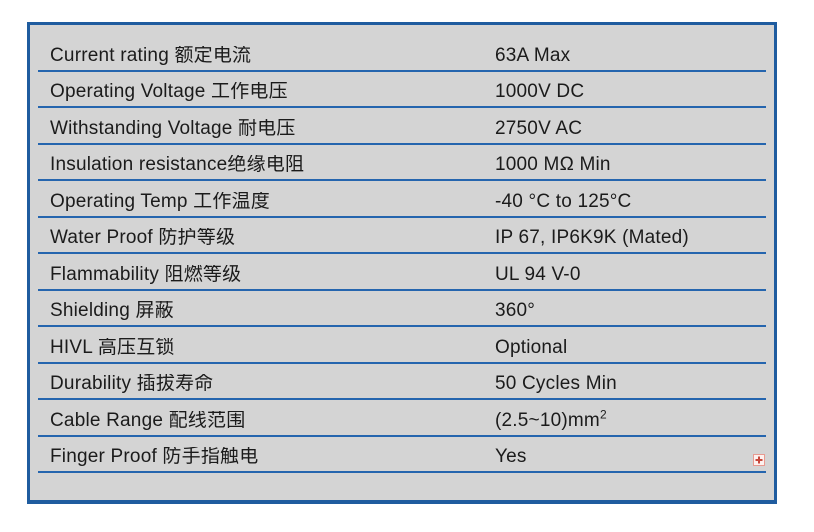  I want to click on plus-glyph, so click(759, 460).